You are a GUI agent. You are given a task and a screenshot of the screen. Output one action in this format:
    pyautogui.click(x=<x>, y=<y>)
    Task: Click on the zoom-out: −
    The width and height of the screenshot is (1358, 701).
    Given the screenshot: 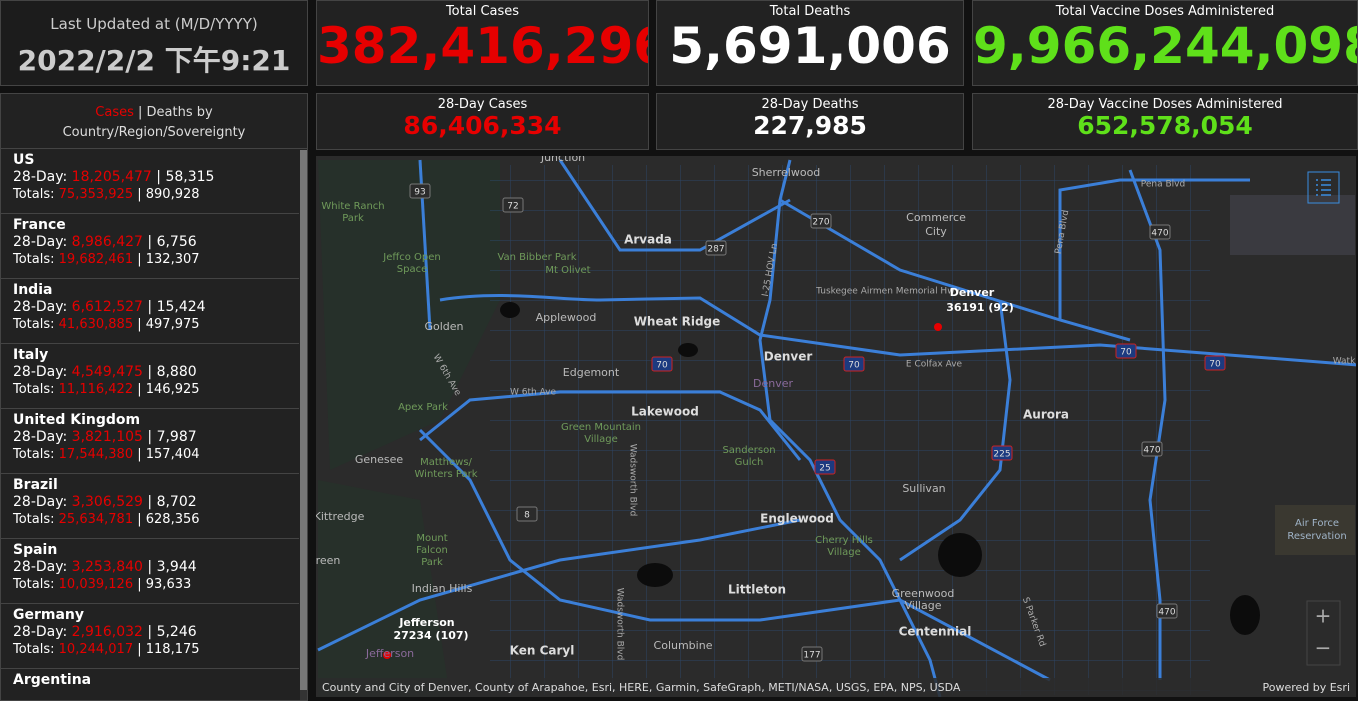 What is the action you would take?
    pyautogui.click(x=1323, y=648)
    